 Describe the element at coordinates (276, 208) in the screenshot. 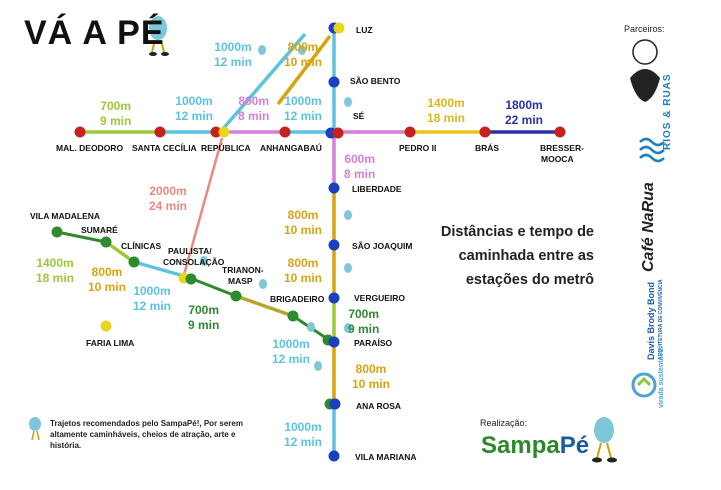

I see `route-mascot-icons` at that location.